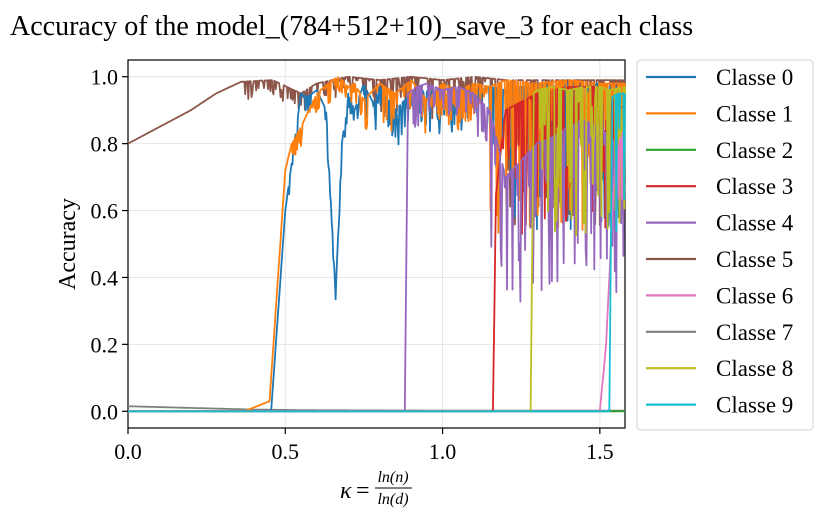 The width and height of the screenshot is (820, 521). I want to click on x-tick-label: 0.5, so click(286, 451).